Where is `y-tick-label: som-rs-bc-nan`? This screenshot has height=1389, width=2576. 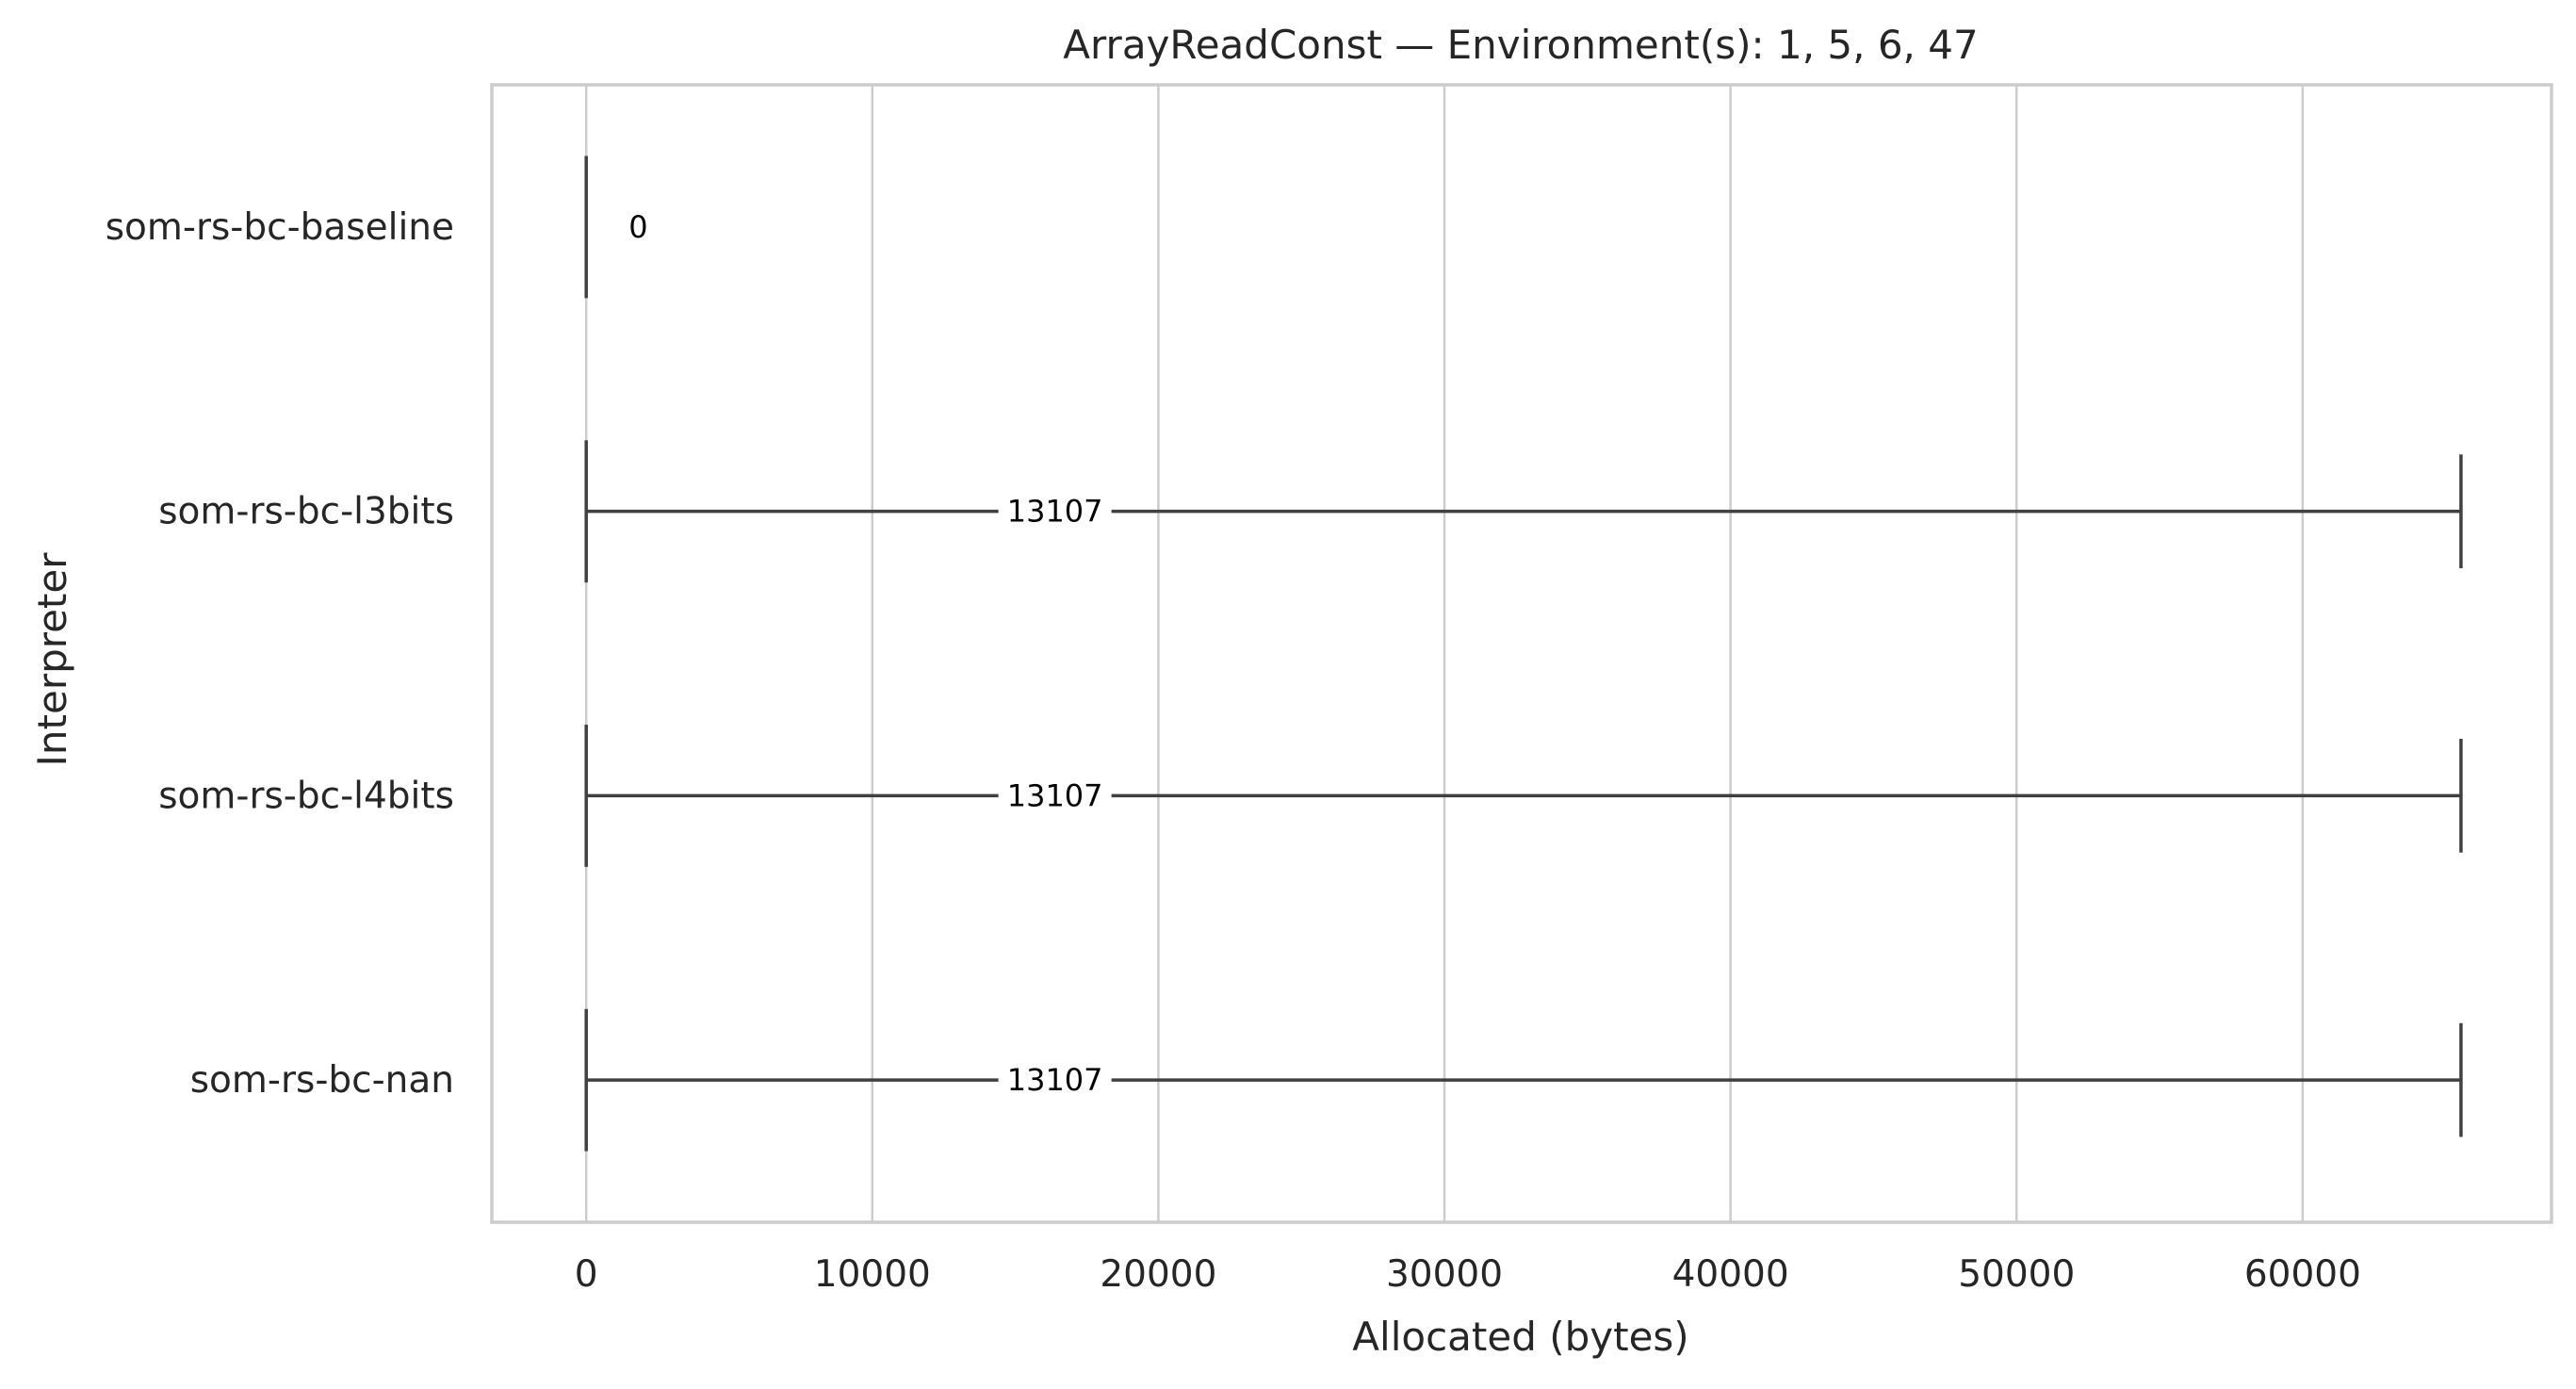
y-tick-label: som-rs-bc-nan is located at coordinates (322, 1080).